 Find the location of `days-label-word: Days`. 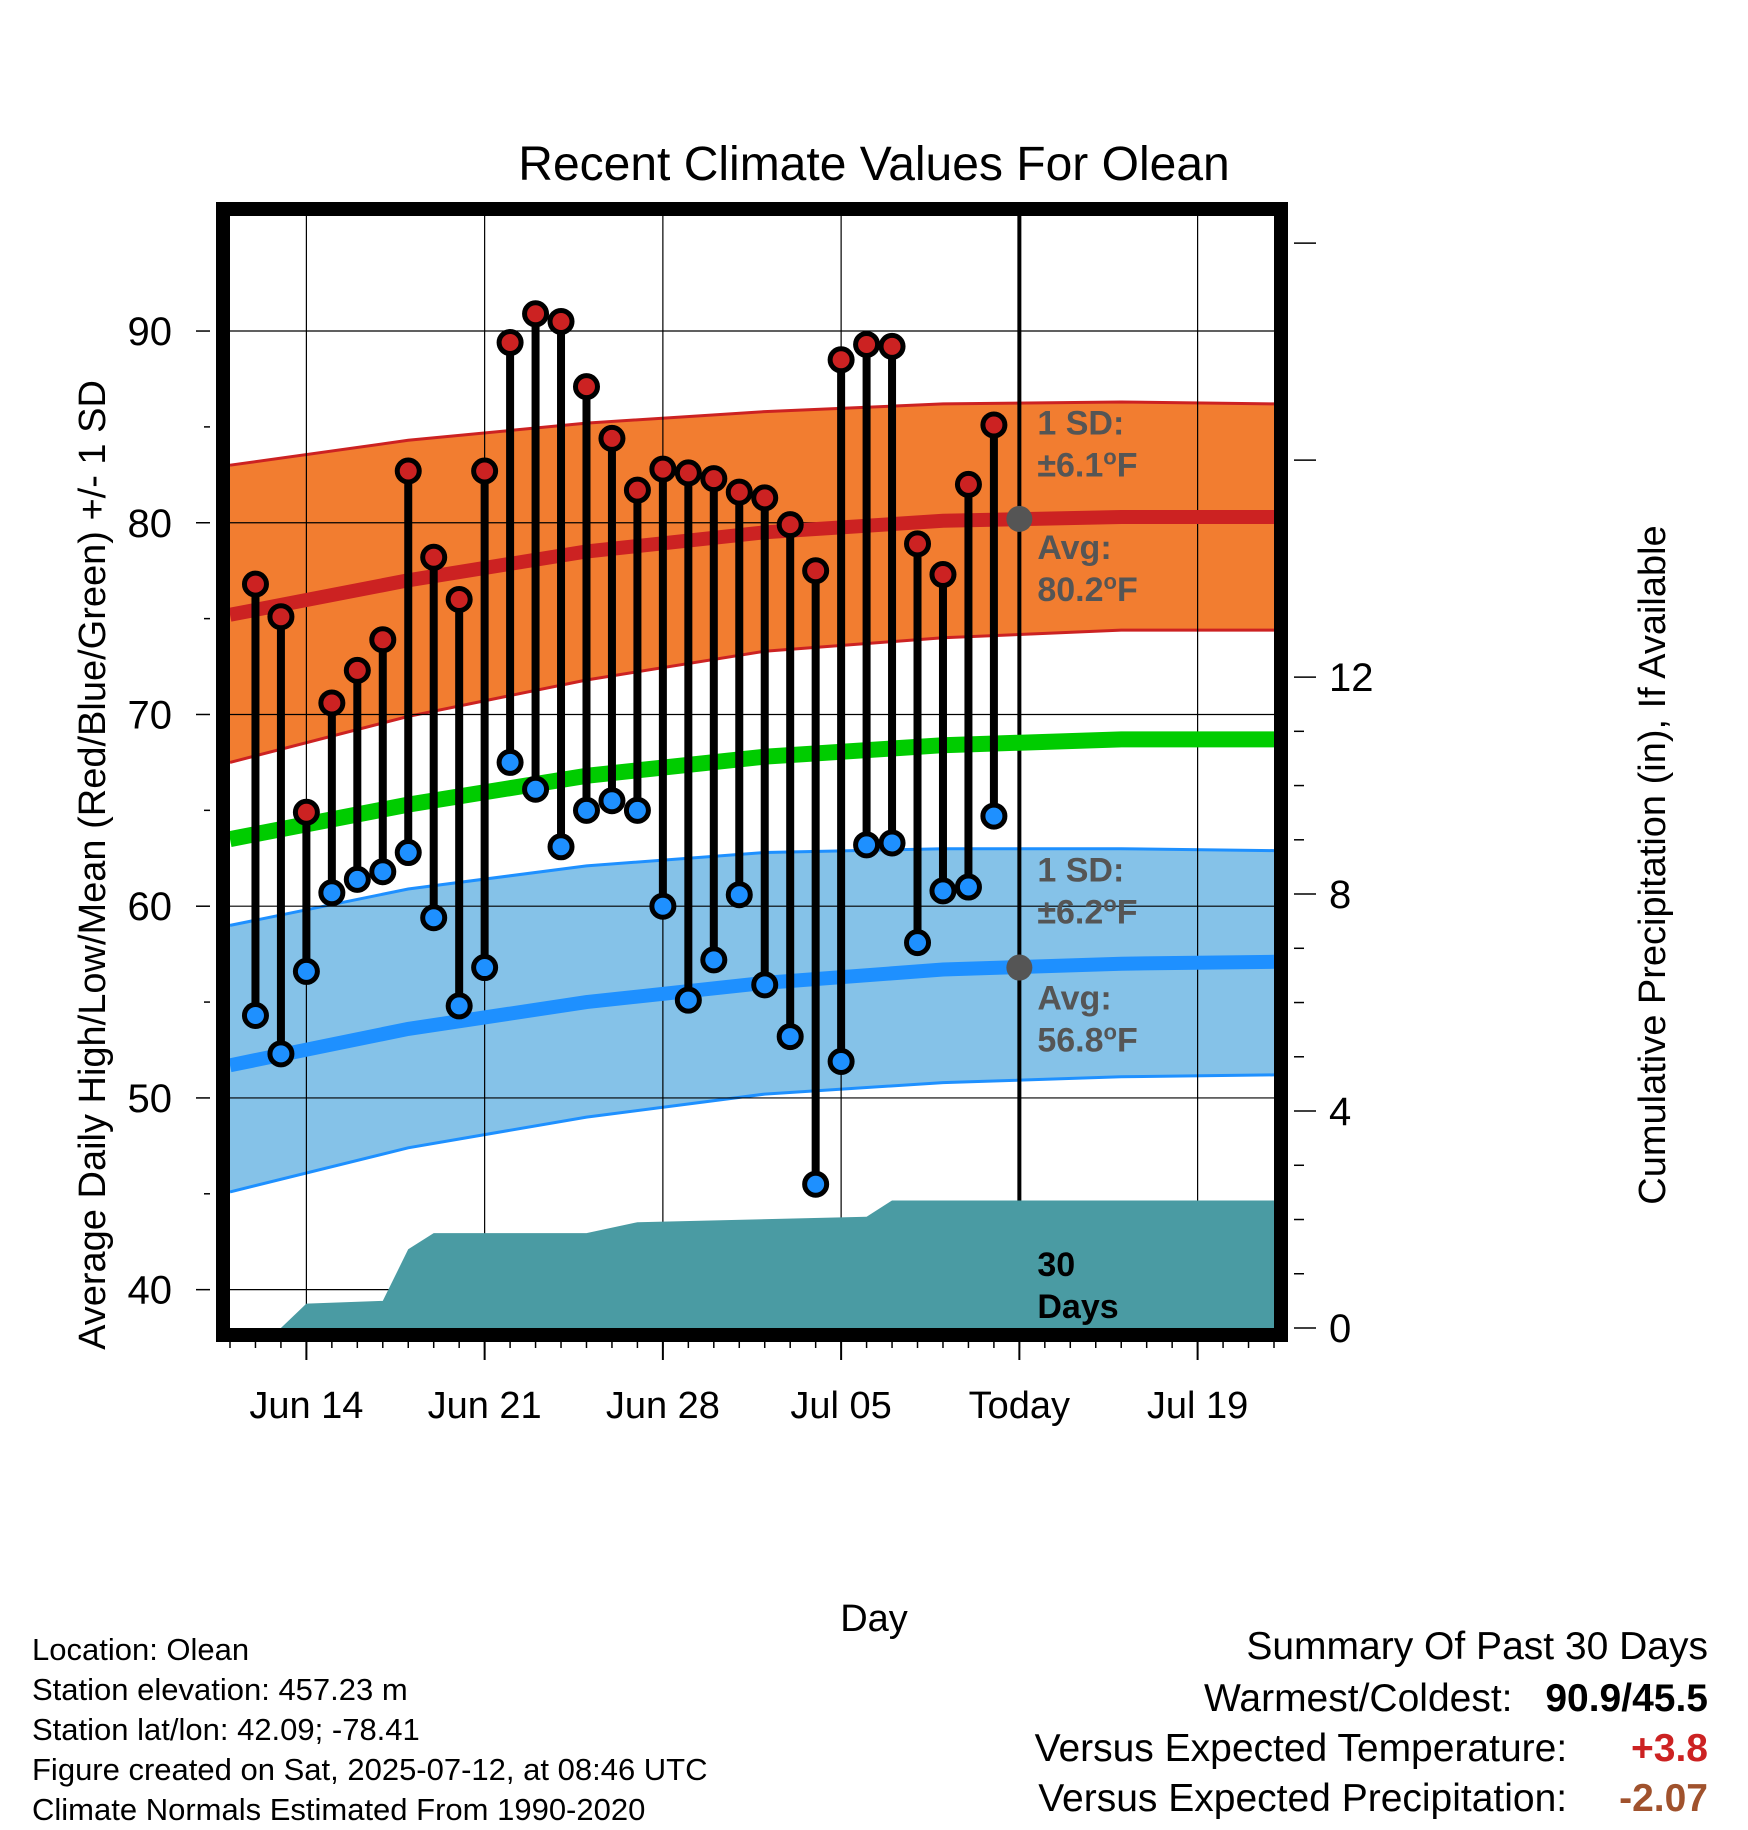

days-label-word: Days is located at coordinates (1077, 1307).